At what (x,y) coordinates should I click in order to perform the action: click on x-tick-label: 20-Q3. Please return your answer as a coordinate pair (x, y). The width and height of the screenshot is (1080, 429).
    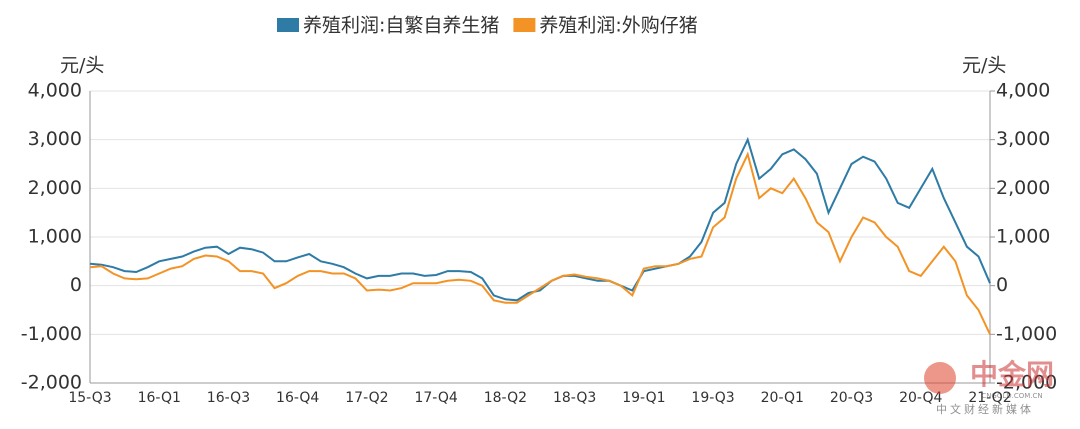
    Looking at the image, I should click on (851, 398).